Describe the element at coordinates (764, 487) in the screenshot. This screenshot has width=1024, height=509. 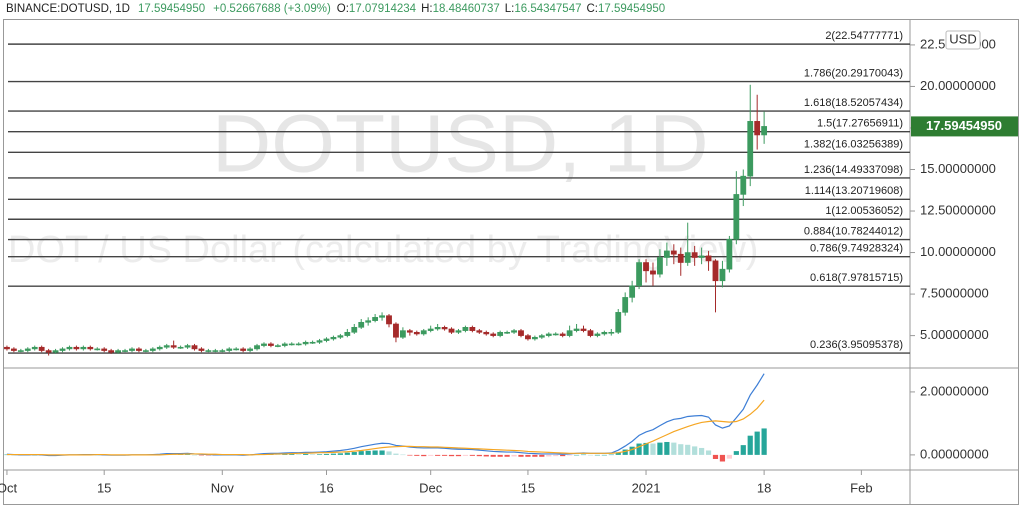
I see `x-tick-label: 18` at that location.